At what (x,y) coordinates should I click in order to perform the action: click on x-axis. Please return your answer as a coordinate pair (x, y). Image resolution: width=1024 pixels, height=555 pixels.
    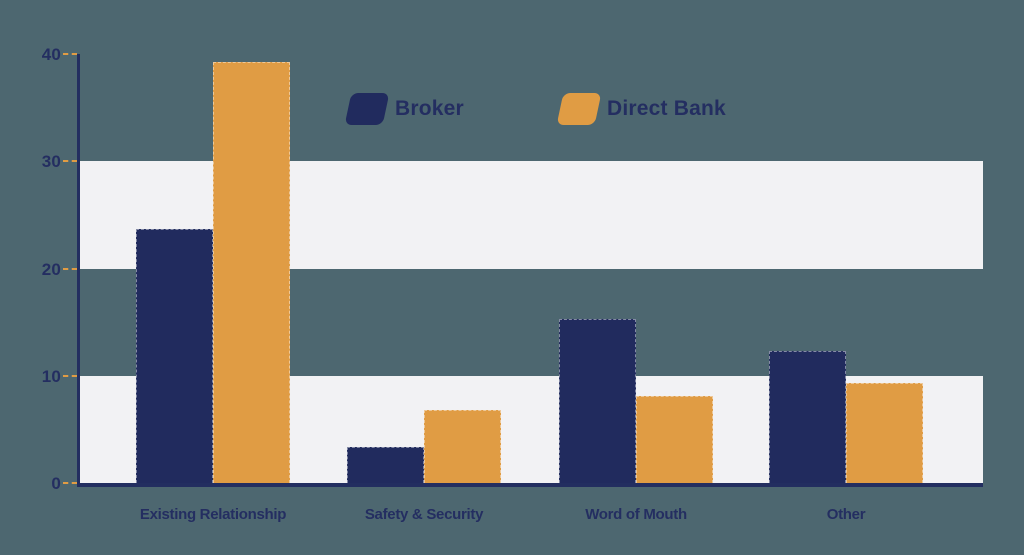
    Looking at the image, I should click on (530, 485).